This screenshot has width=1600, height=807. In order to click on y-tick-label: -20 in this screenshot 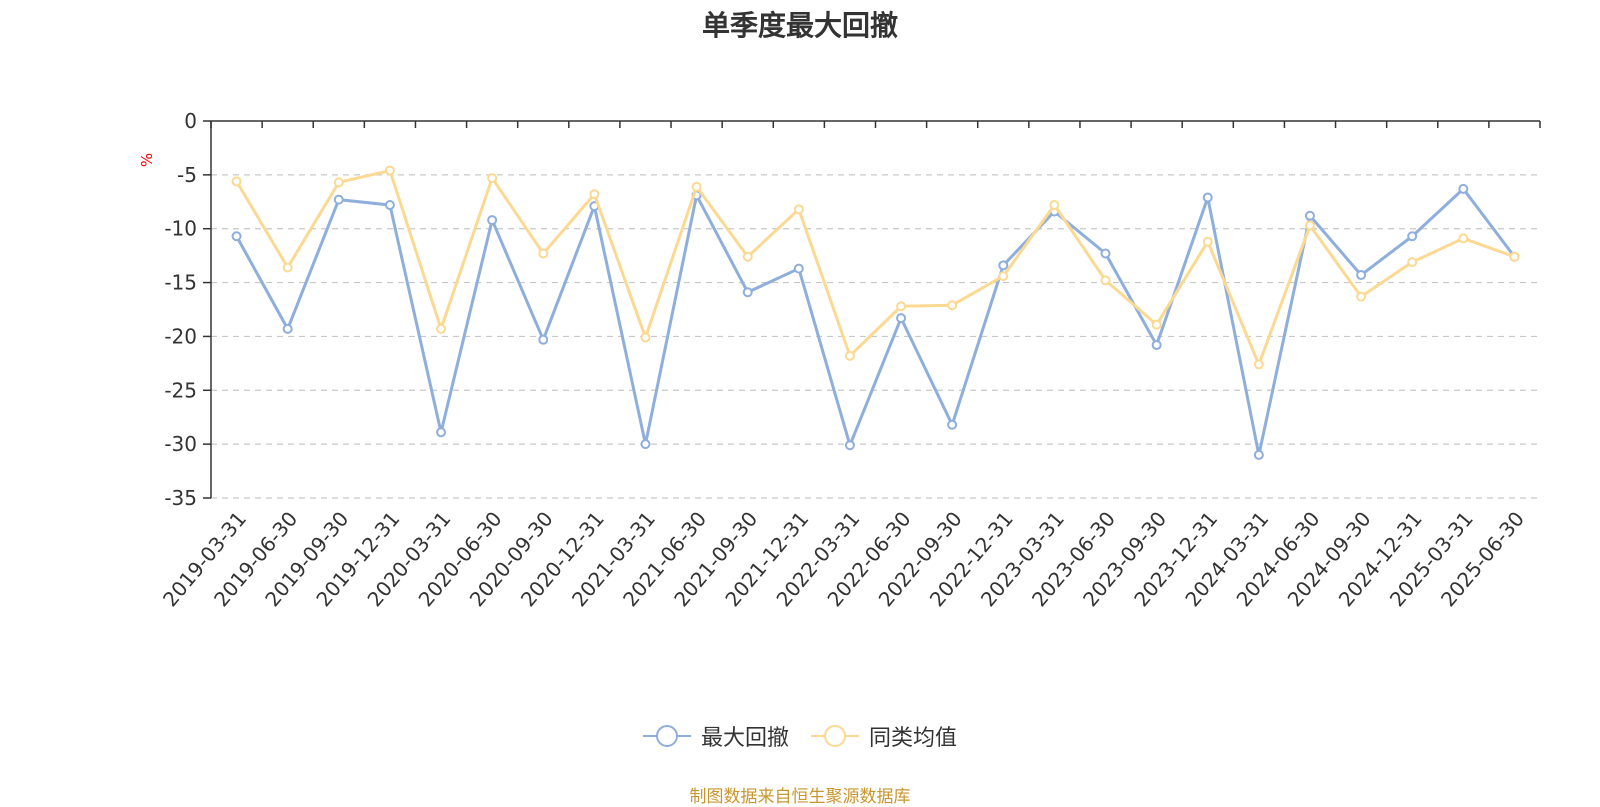, I will do `click(180, 336)`.